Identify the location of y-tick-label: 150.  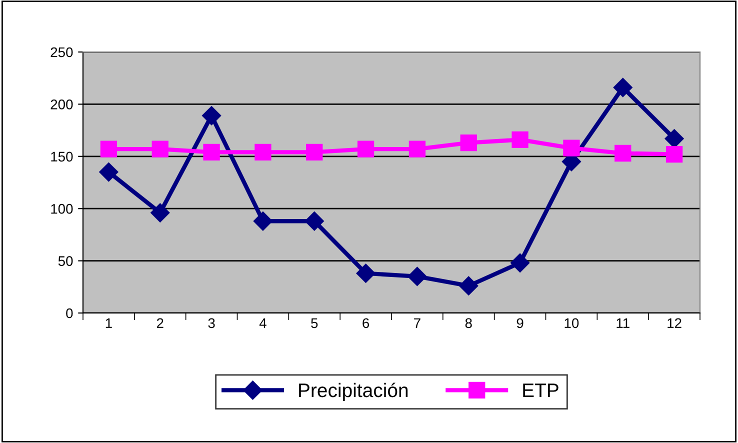
(62, 157).